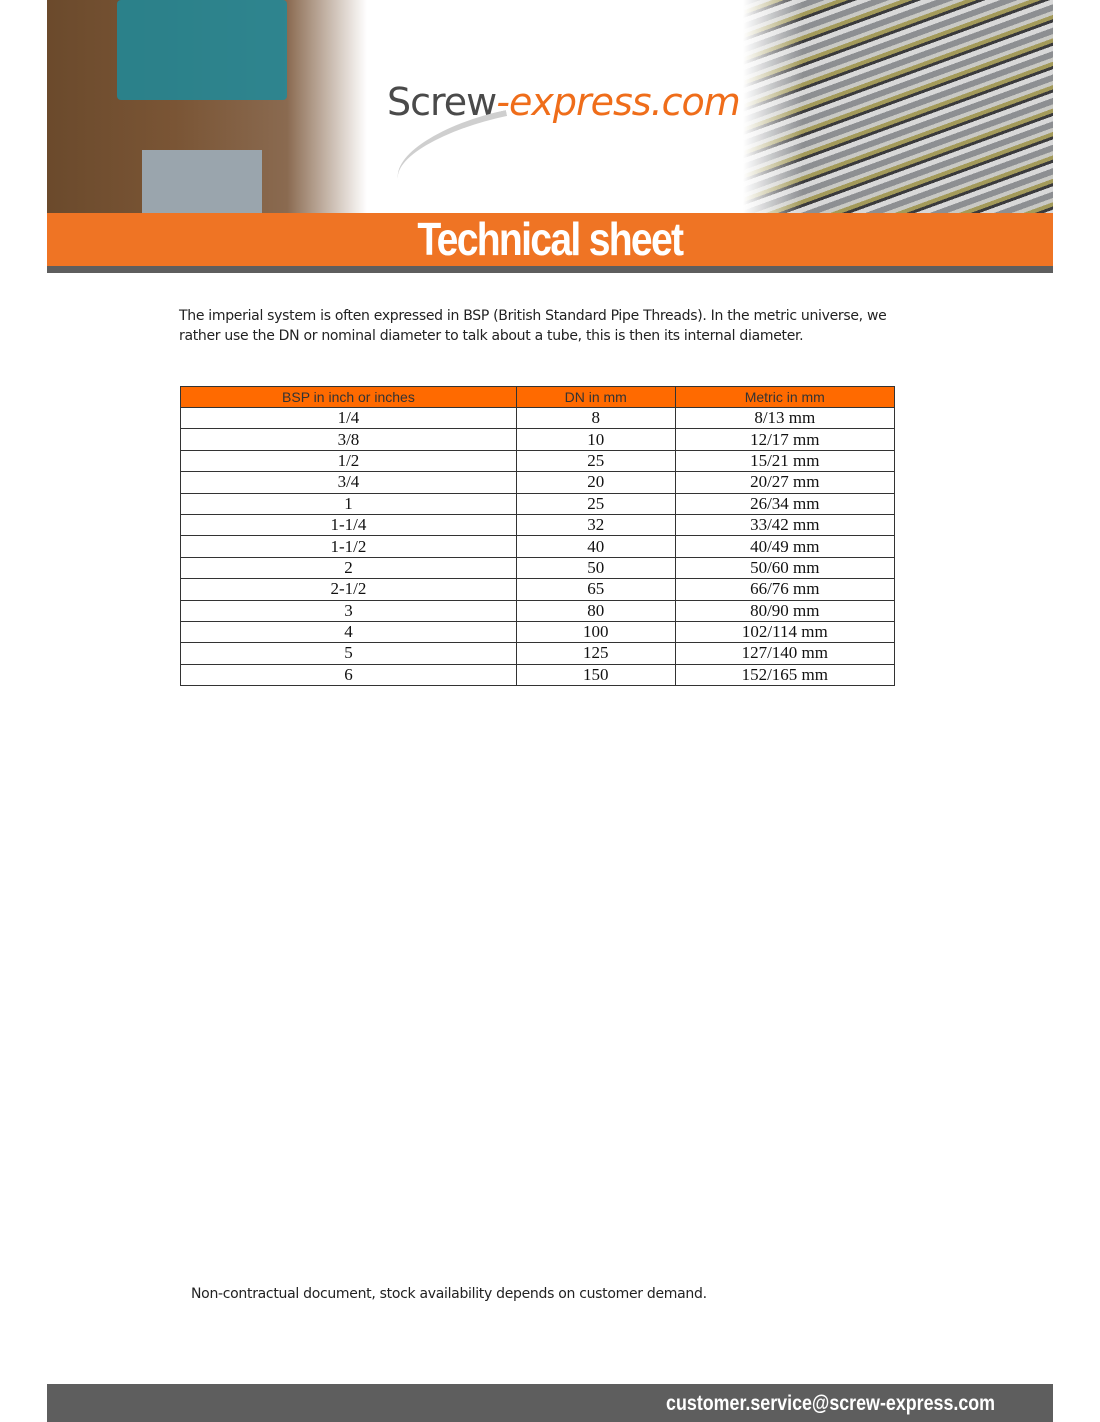 The width and height of the screenshot is (1100, 1422). What do you see at coordinates (348, 439) in the screenshot?
I see `table-cell: 3/8` at bounding box center [348, 439].